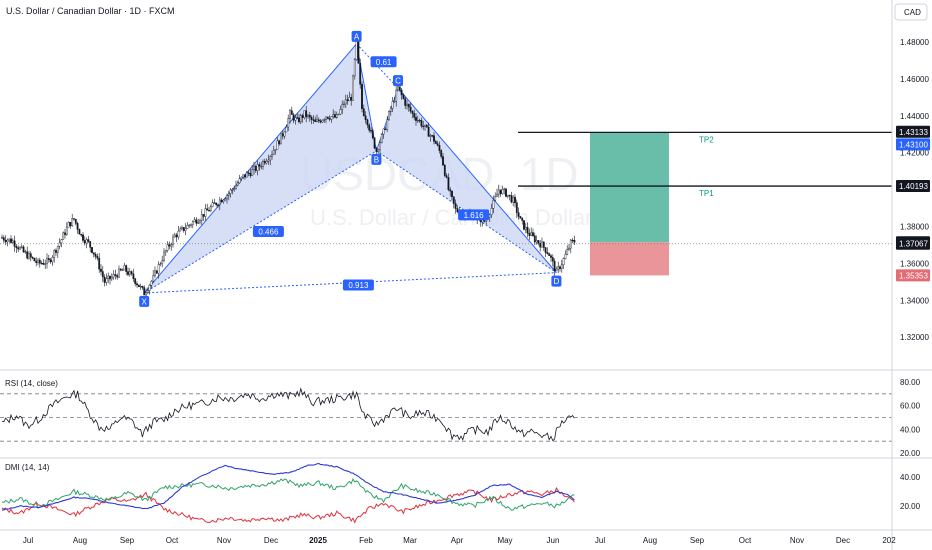 This screenshot has height=550, width=932. What do you see at coordinates (914, 116) in the screenshot?
I see `price-tick-label: 1.44000` at bounding box center [914, 116].